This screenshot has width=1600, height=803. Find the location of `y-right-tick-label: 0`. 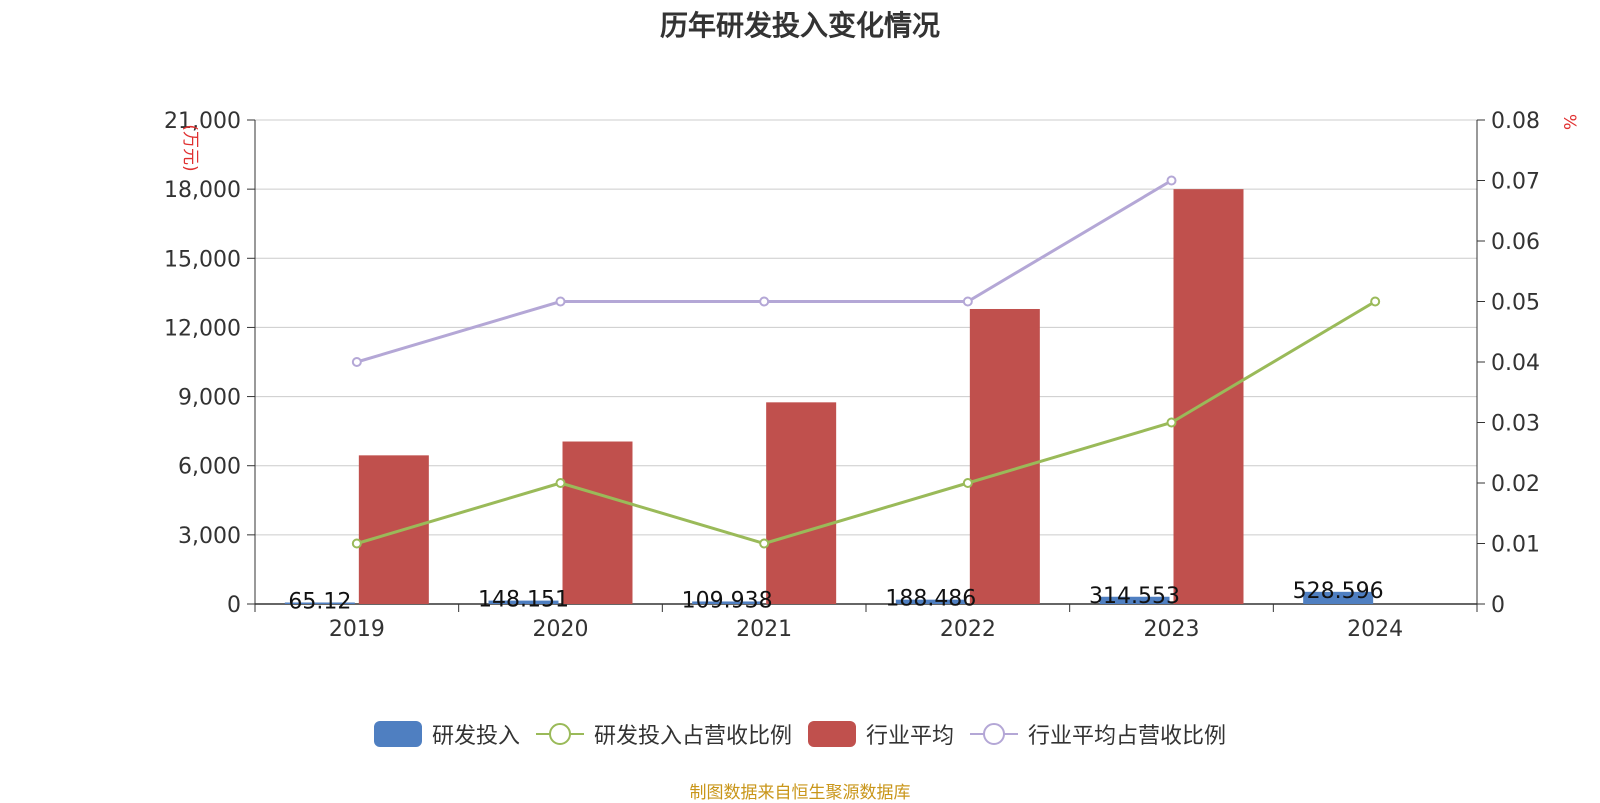

y-right-tick-label: 0 is located at coordinates (1498, 605).